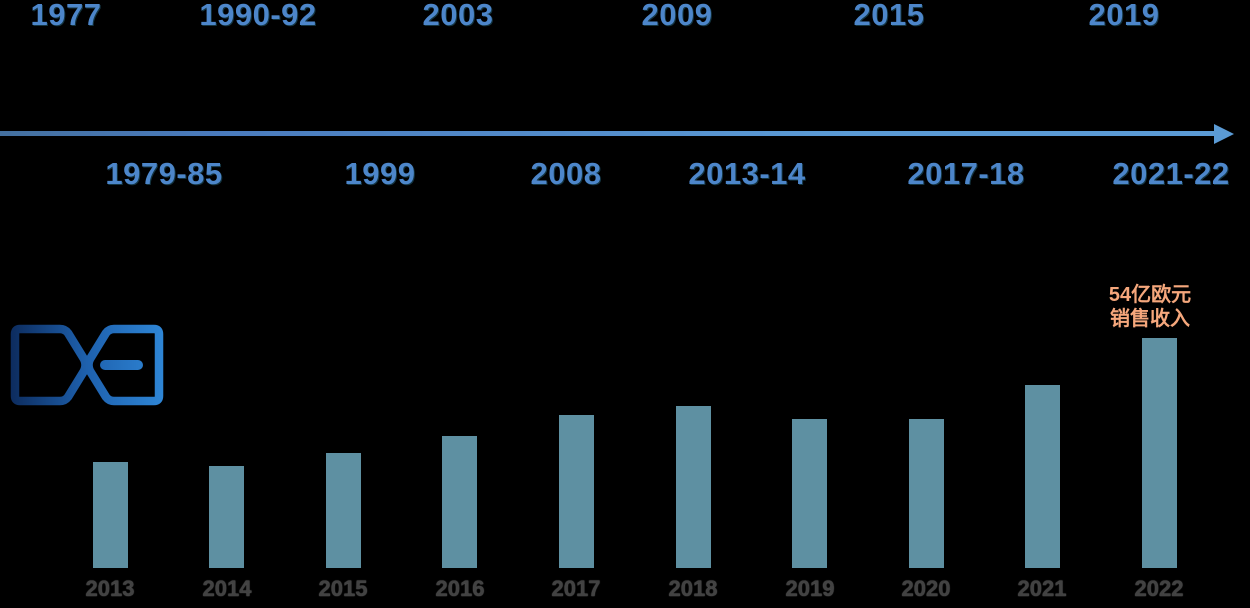 This screenshot has width=1250, height=608. Describe the element at coordinates (566, 173) in the screenshot. I see `timeline-label-bottom: 2008` at that location.